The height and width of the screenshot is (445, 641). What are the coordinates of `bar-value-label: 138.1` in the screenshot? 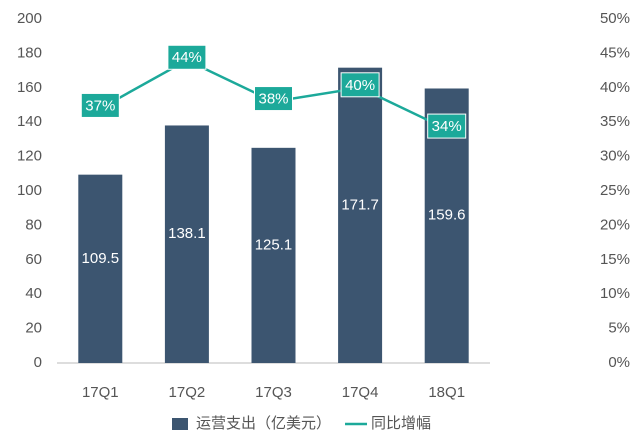 It's located at (187, 233).